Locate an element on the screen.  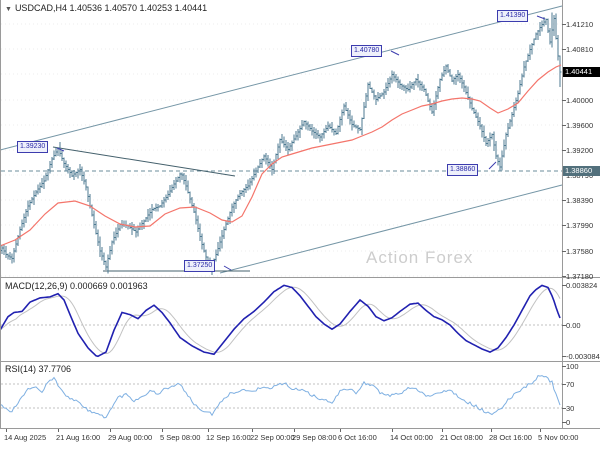
macd-axis-label: 0.003824 is located at coordinates (582, 285).